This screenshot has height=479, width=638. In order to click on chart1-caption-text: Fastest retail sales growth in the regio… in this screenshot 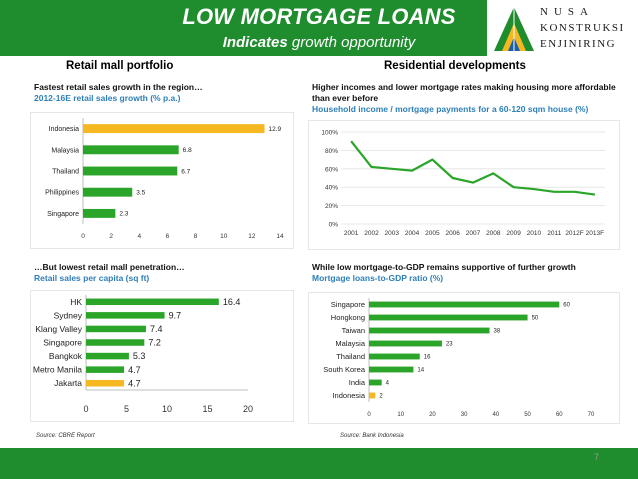, I will do `click(118, 87)`.